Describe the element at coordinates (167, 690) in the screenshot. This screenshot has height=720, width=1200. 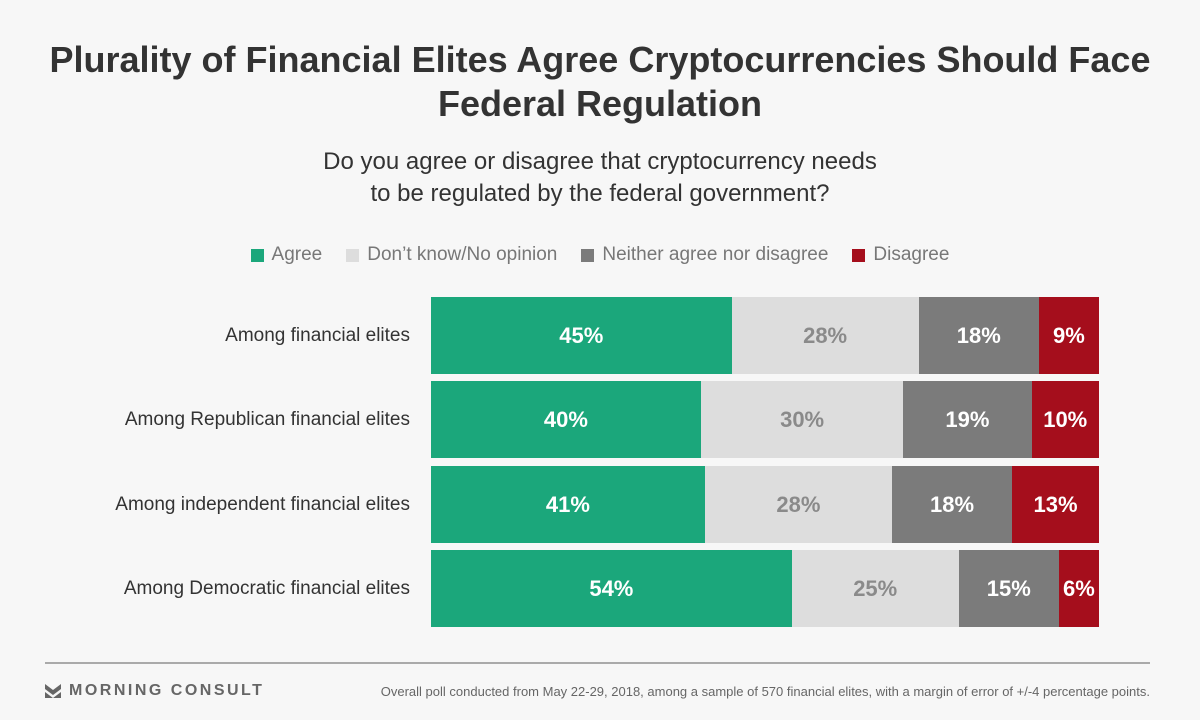
I see `brand-name: MORNING CONSULT` at that location.